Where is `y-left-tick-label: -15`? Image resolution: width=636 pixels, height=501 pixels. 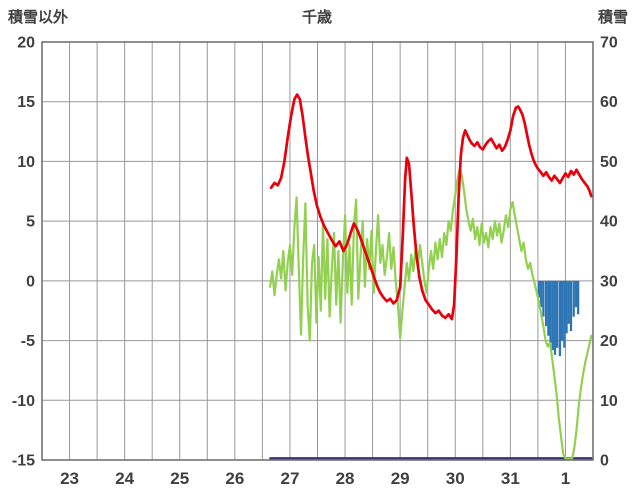 y-left-tick-label: -15 is located at coordinates (23, 461).